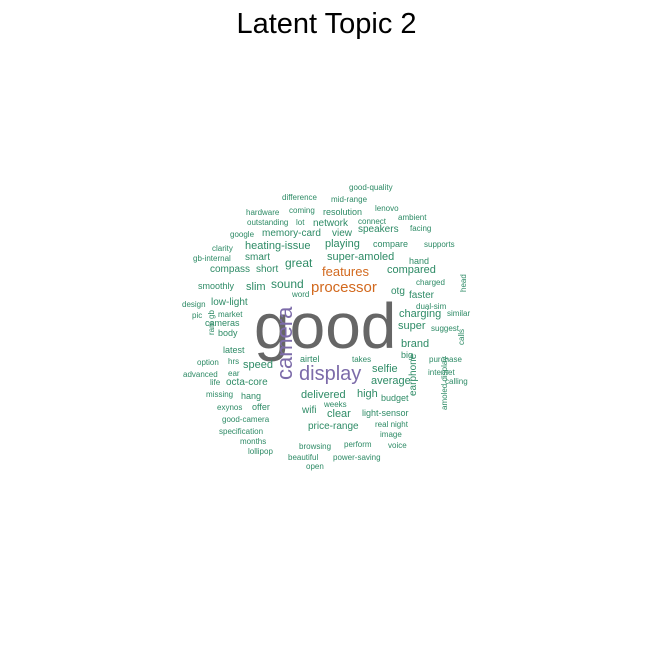  Describe the element at coordinates (391, 424) in the screenshot. I see `word-real-night: real night` at that location.